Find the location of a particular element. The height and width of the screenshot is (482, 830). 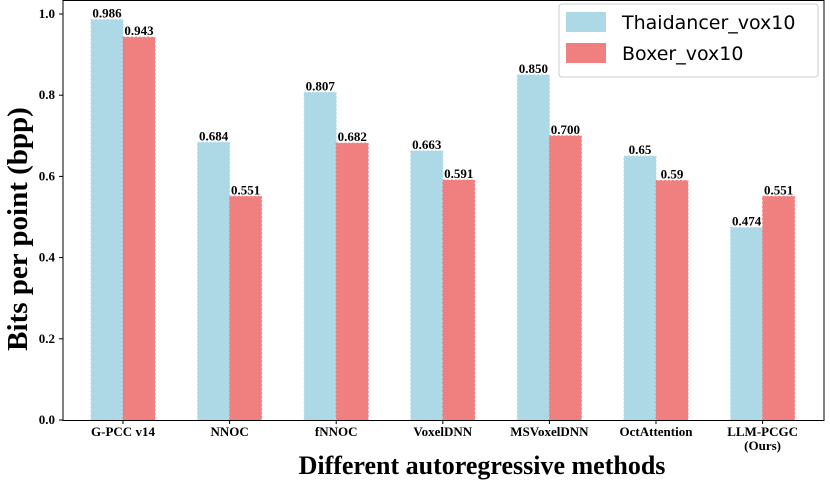

y-axis: 0.0 0.2 0.4 0.6 0.8 1.0 is located at coordinates (51, 216).